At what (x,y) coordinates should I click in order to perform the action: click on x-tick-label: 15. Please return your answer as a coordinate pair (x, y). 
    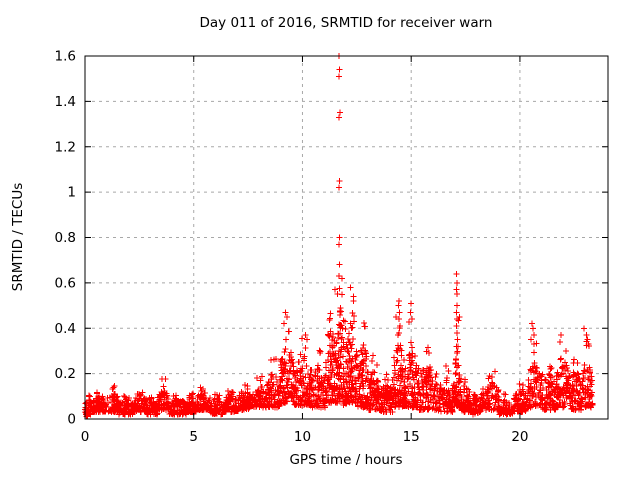
    Looking at the image, I should click on (411, 437).